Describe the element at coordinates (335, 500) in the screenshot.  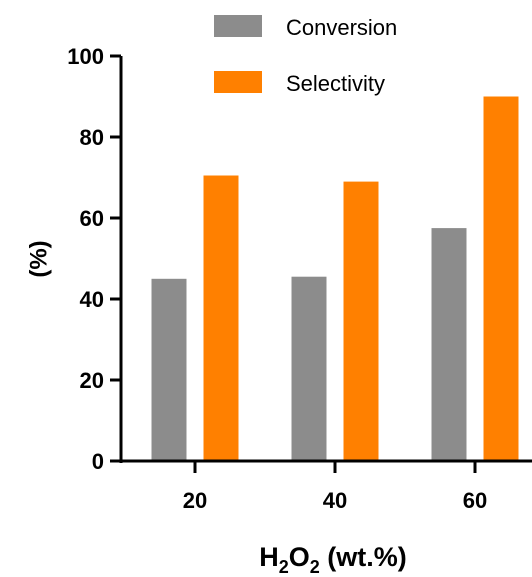
I see `x-tick-label-40: 40` at that location.